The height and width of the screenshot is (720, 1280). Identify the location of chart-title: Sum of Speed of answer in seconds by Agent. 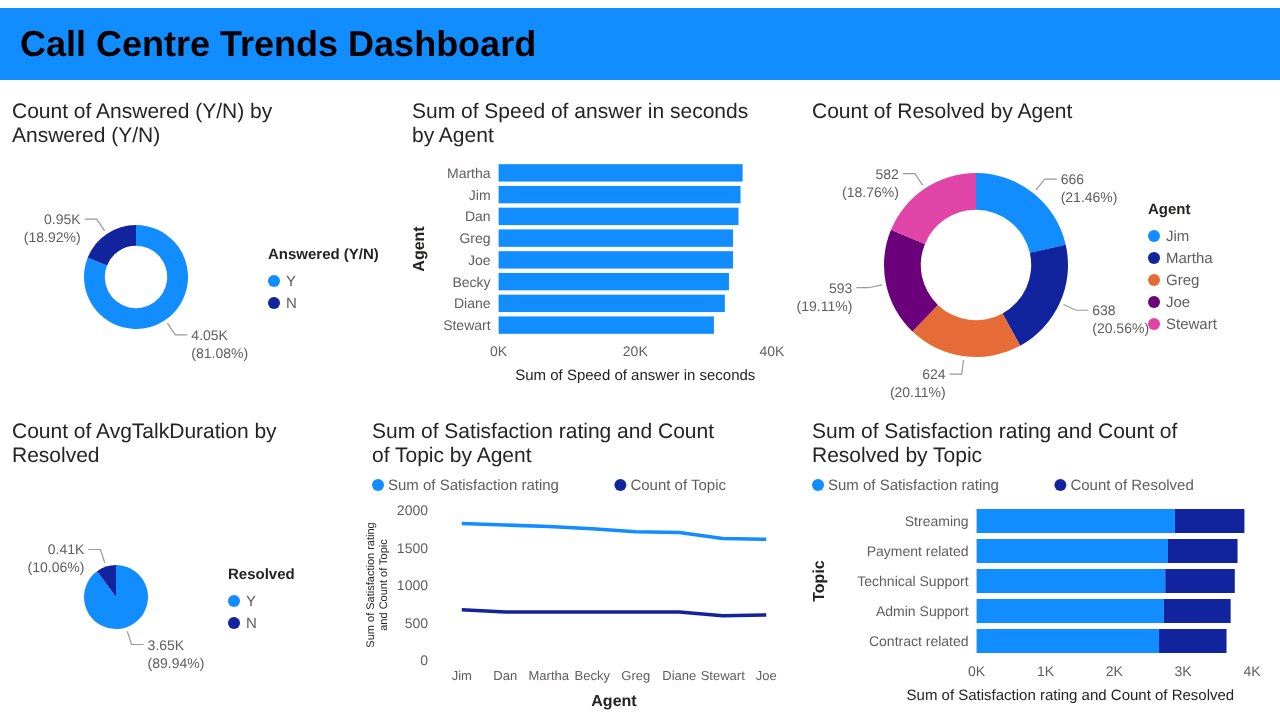
(580, 124).